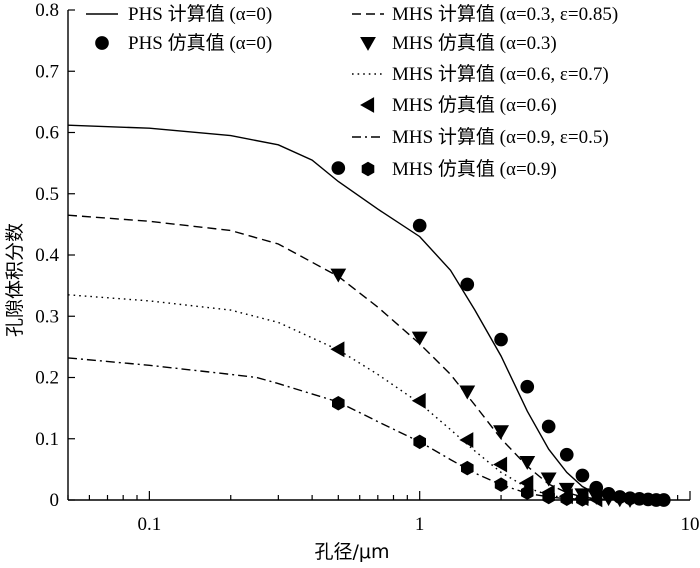  What do you see at coordinates (500, 74) in the screenshot?
I see `legend-label: MHS 计算值 (α=0.6, ε=0.7)` at bounding box center [500, 74].